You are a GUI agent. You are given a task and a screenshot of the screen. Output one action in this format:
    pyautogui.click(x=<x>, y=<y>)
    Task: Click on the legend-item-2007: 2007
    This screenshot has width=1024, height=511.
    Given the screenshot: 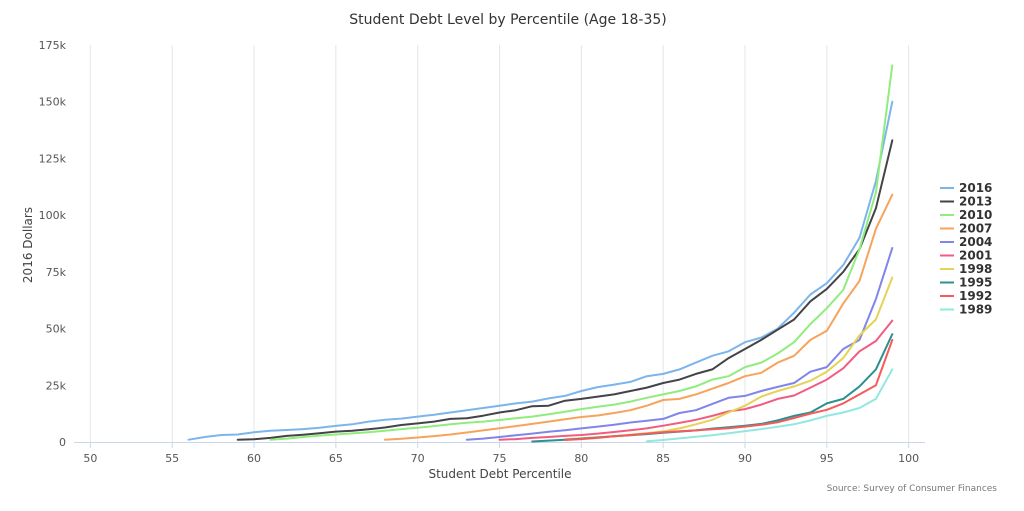 What is the action you would take?
    pyautogui.click(x=975, y=229)
    